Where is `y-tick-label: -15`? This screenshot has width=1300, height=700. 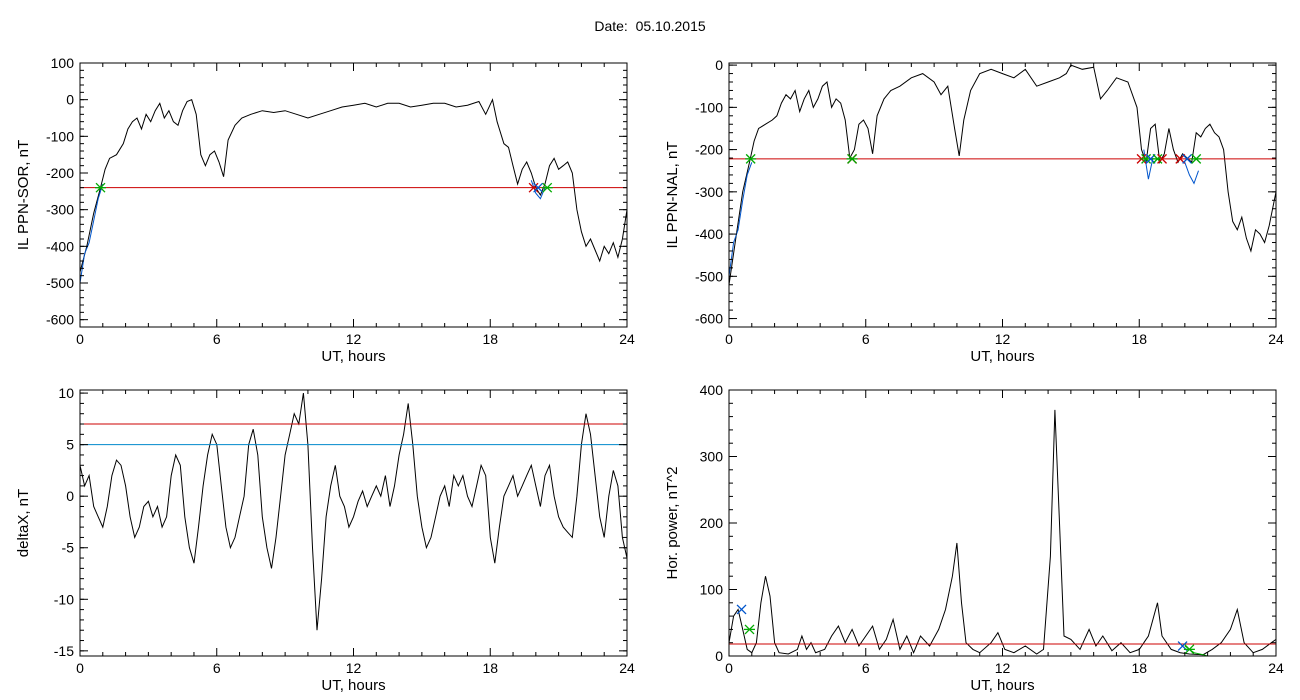
y-tick-label: -15 is located at coordinates (64, 651).